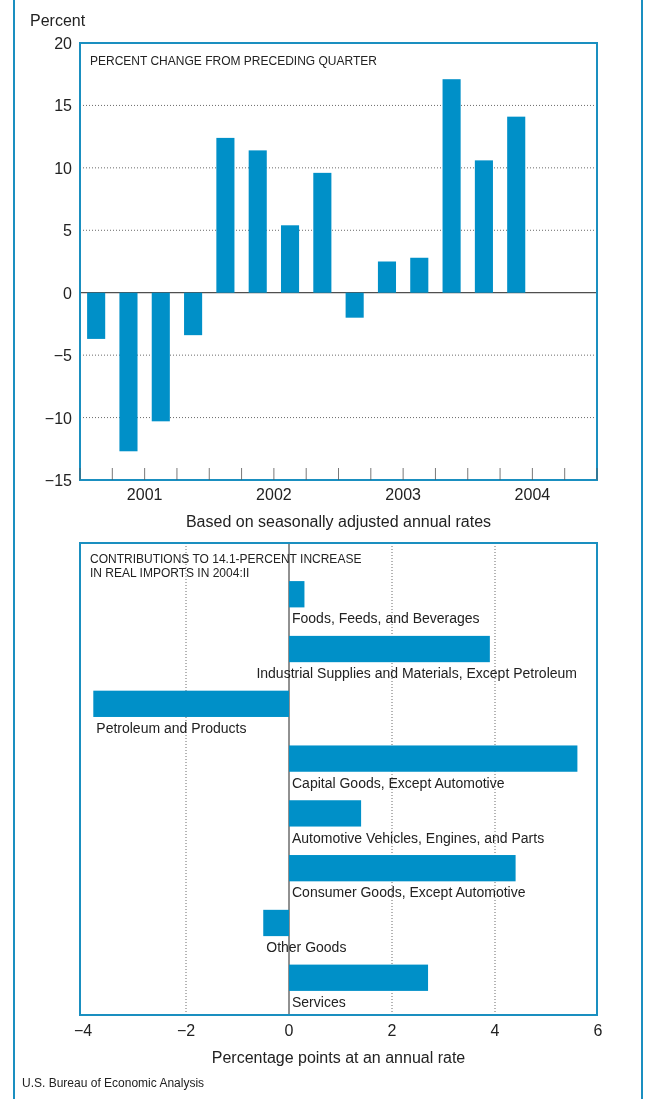  I want to click on x-tick-label: 2004, so click(532, 494).